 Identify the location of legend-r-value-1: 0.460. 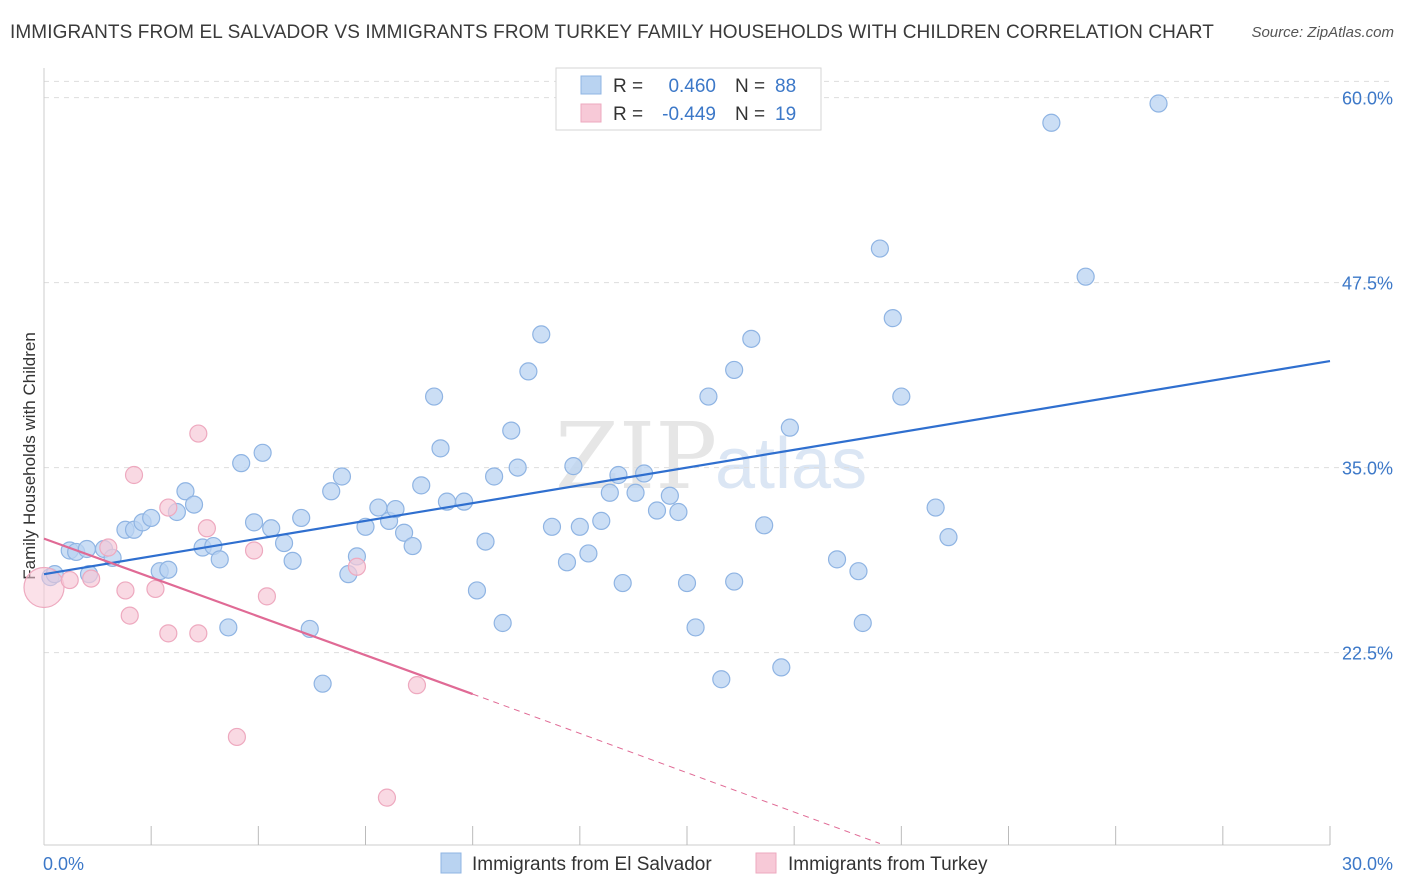
(692, 86).